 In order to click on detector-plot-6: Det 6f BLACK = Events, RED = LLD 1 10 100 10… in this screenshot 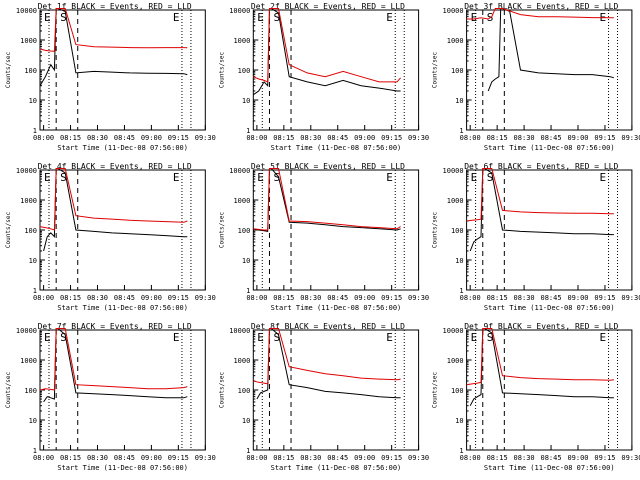, I will do `click(536, 237)`.